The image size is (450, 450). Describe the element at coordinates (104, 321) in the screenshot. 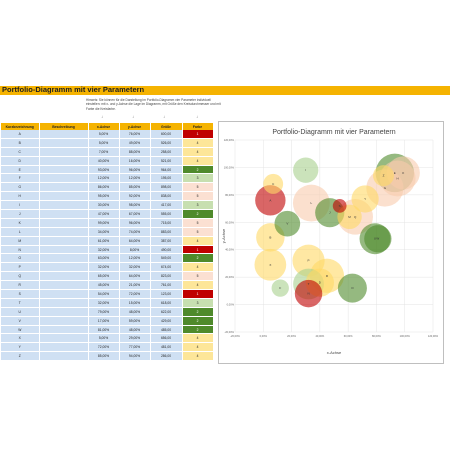

I see `table-cell-x: 17,00%` at that location.